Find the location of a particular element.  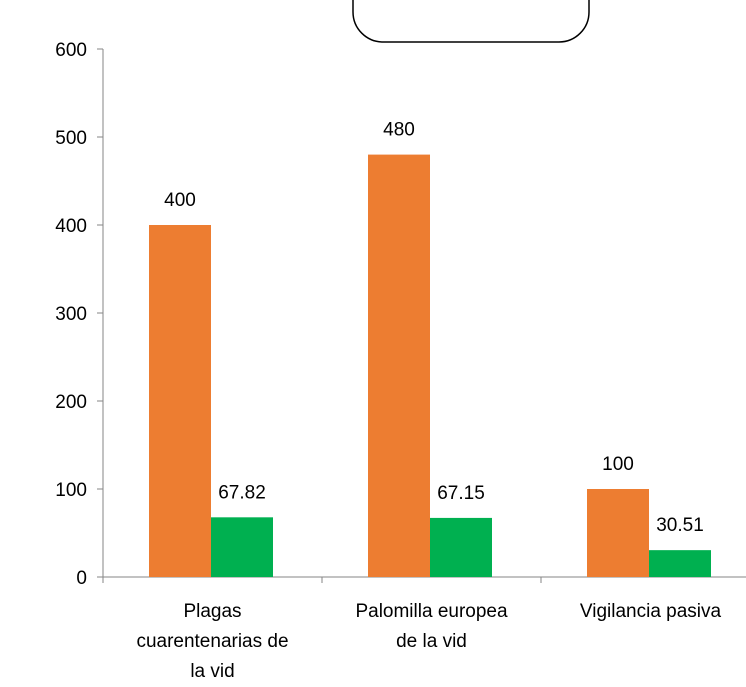

category-label: la vid is located at coordinates (212, 671).